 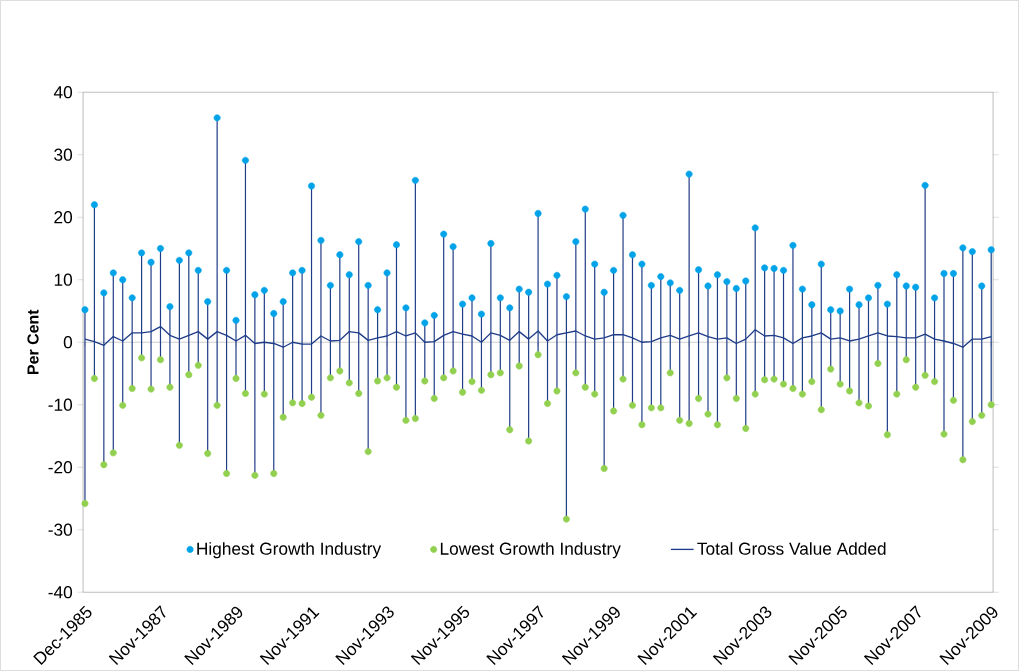 What do you see at coordinates (791, 548) in the screenshot?
I see `legend-label: Total Gross Value Added` at bounding box center [791, 548].